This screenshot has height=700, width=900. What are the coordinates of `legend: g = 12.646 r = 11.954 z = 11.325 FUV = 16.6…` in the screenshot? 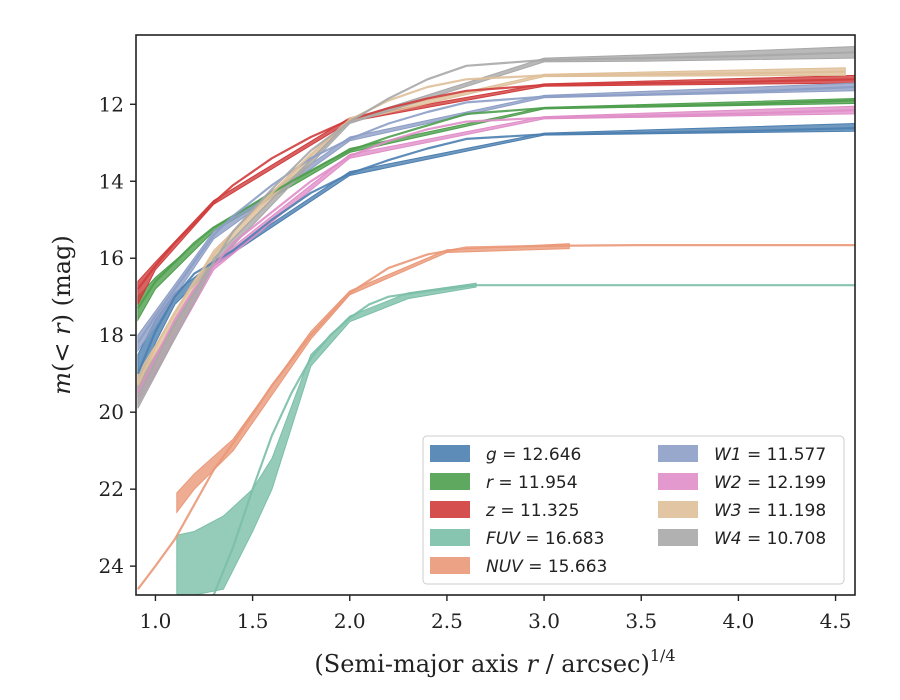 It's located at (633, 510).